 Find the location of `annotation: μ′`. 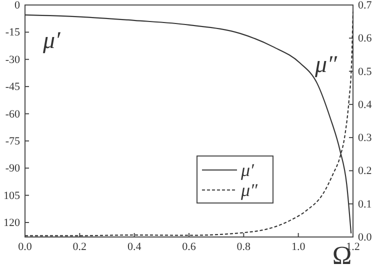

annotation: μ′ is located at coordinates (52, 41).